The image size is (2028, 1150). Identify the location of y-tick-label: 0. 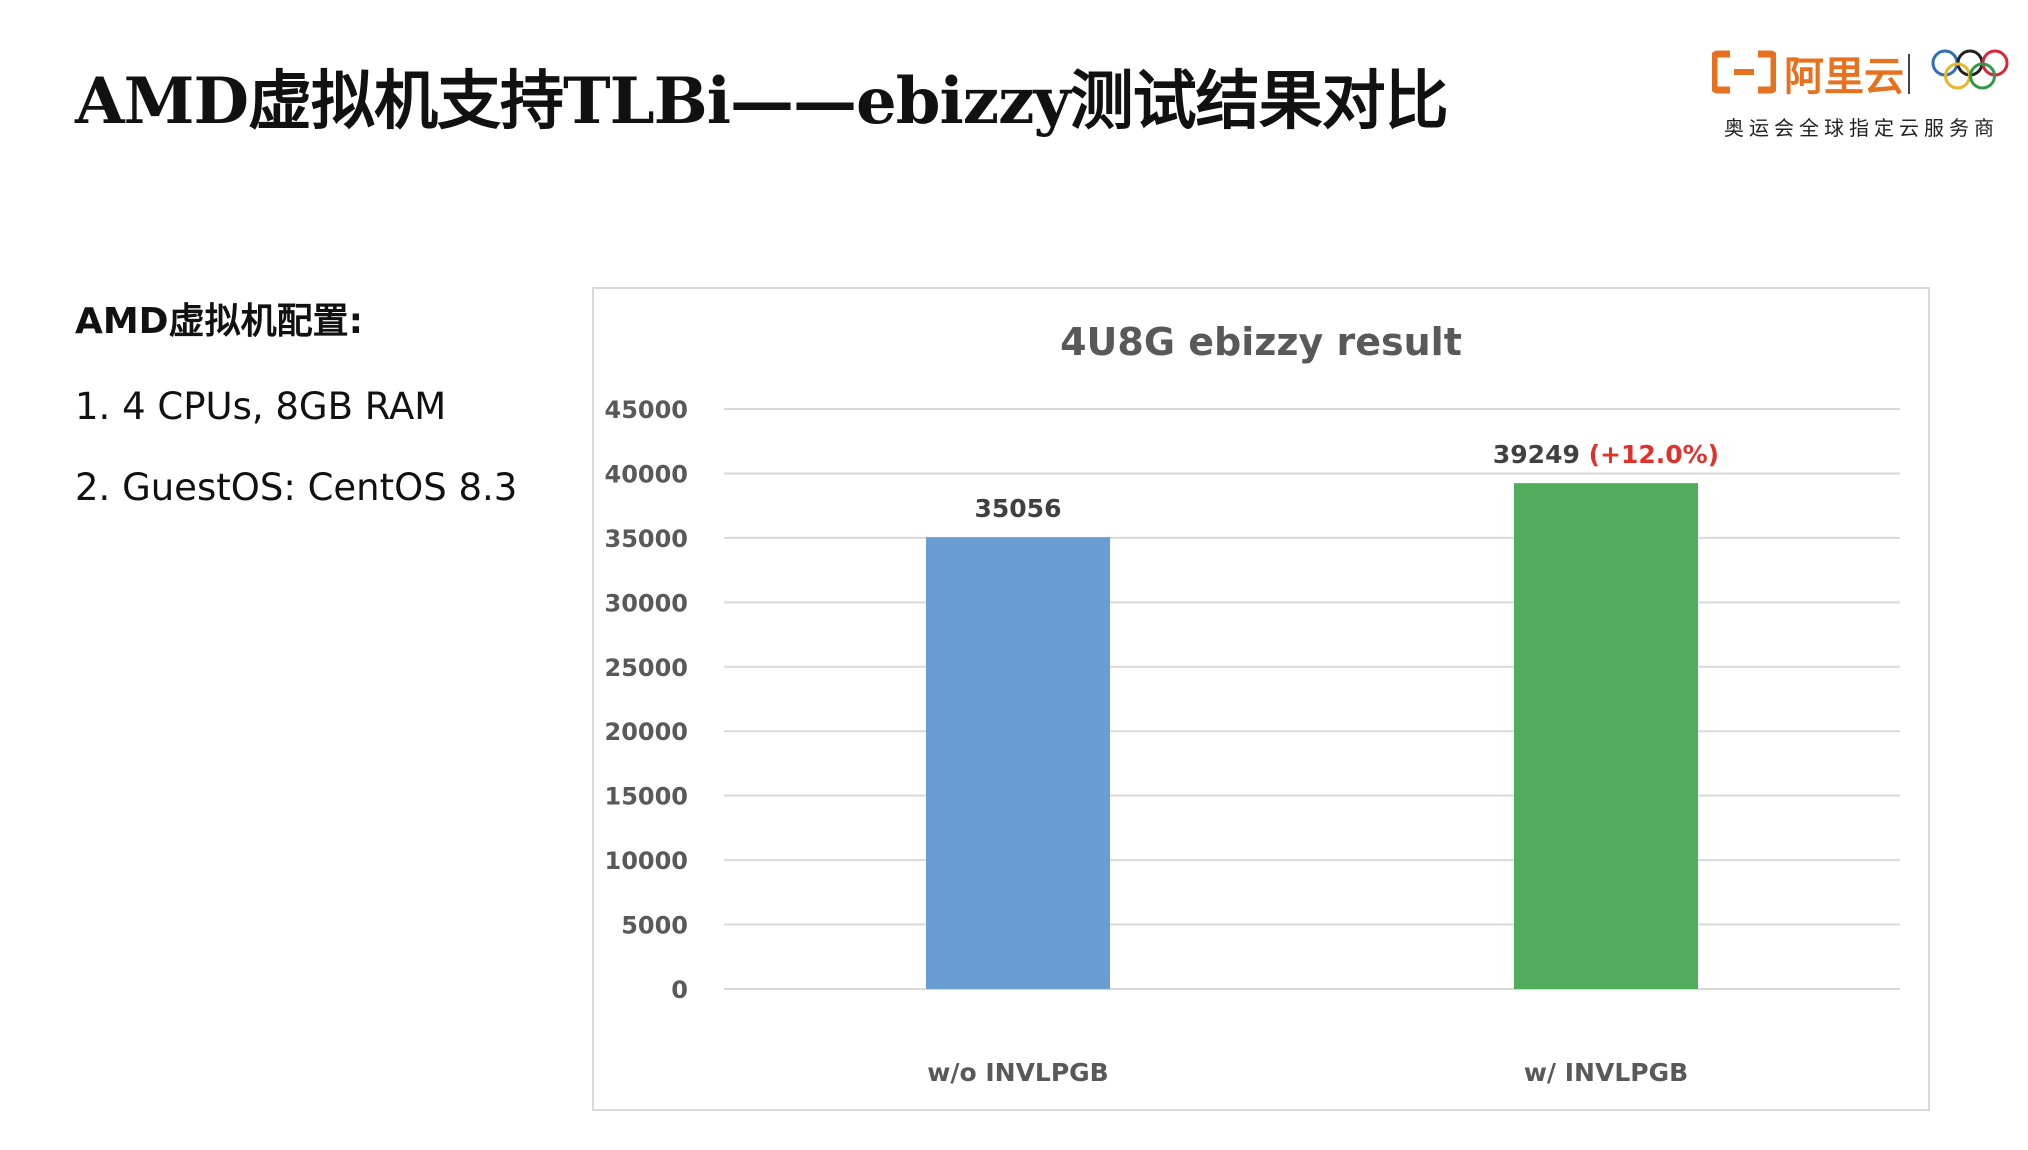
(679, 990).